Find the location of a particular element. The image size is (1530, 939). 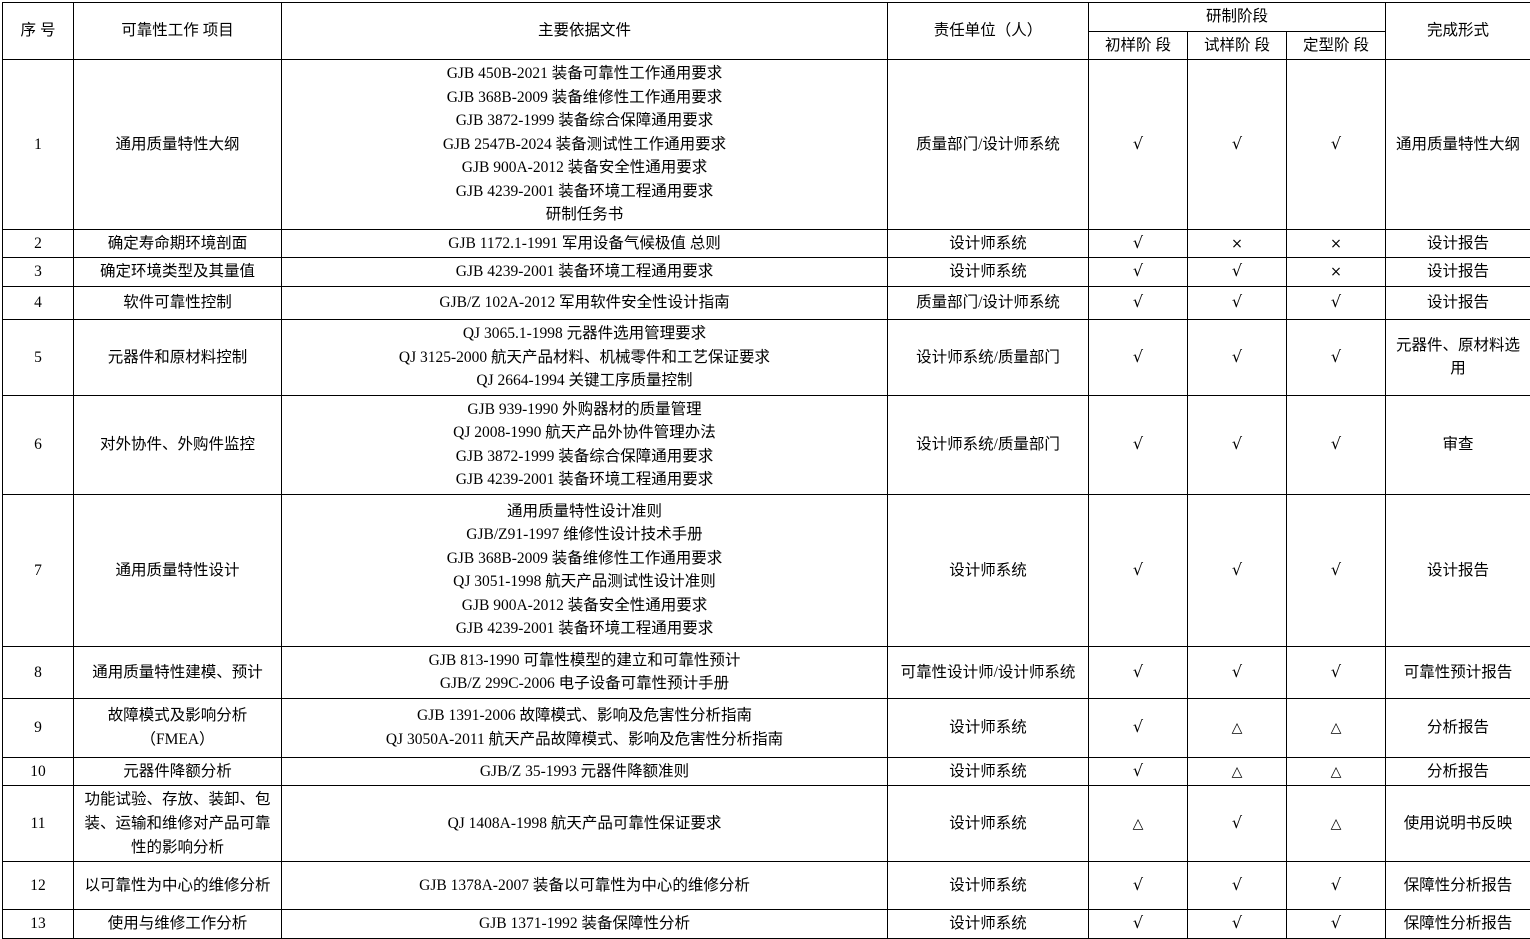

cell-work-item: 故障模式及影响分析（FMEA） is located at coordinates (178, 727).